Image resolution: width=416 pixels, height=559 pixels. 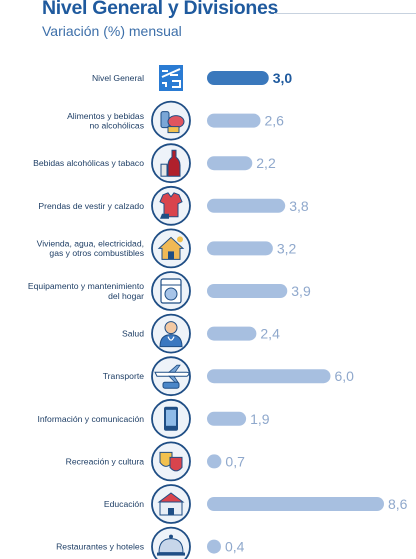 I want to click on wine-bottle-icon, so click(x=171, y=163).